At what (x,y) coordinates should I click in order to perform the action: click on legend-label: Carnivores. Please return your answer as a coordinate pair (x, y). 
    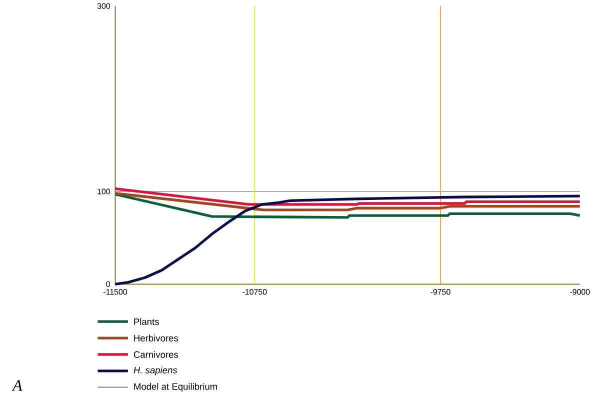
    Looking at the image, I should click on (156, 354).